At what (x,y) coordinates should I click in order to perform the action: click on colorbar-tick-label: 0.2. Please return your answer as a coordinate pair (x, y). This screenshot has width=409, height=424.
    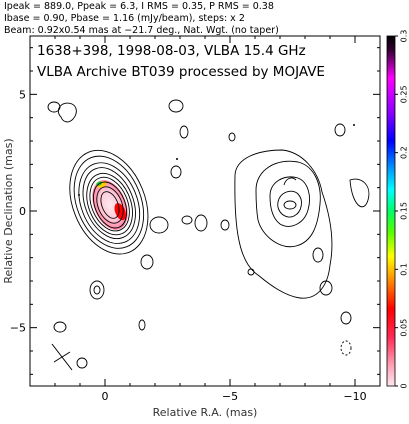
    Looking at the image, I should click on (404, 152).